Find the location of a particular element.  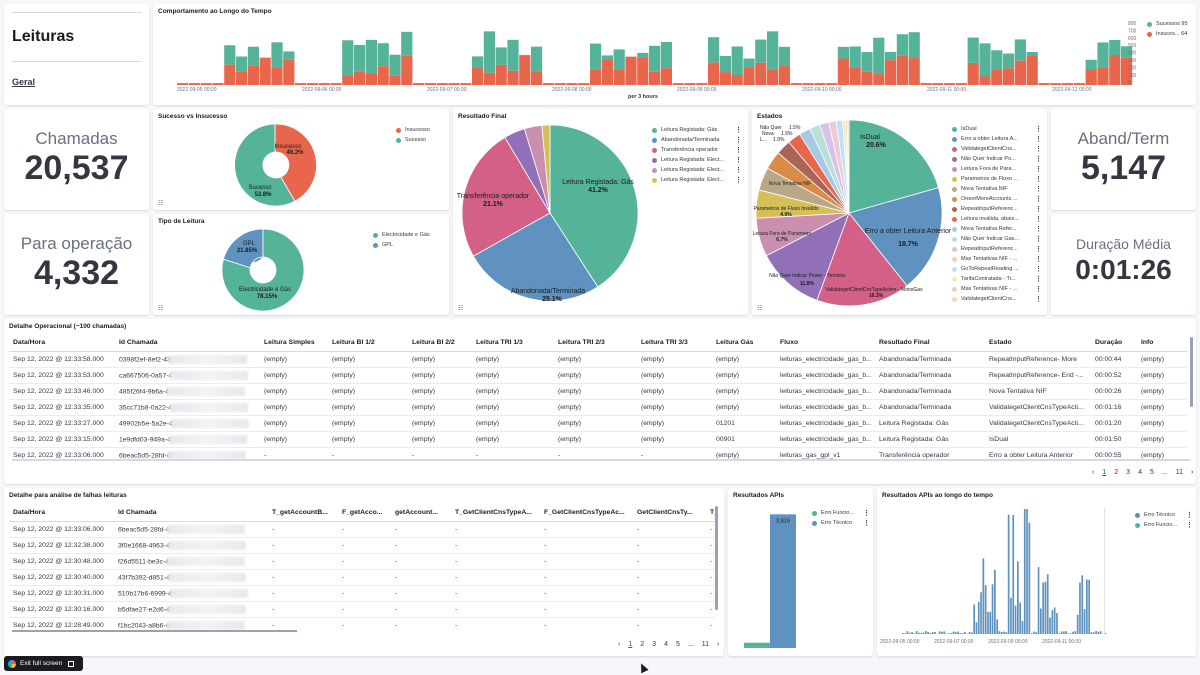

column-header: Info is located at coordinates (1162, 343).